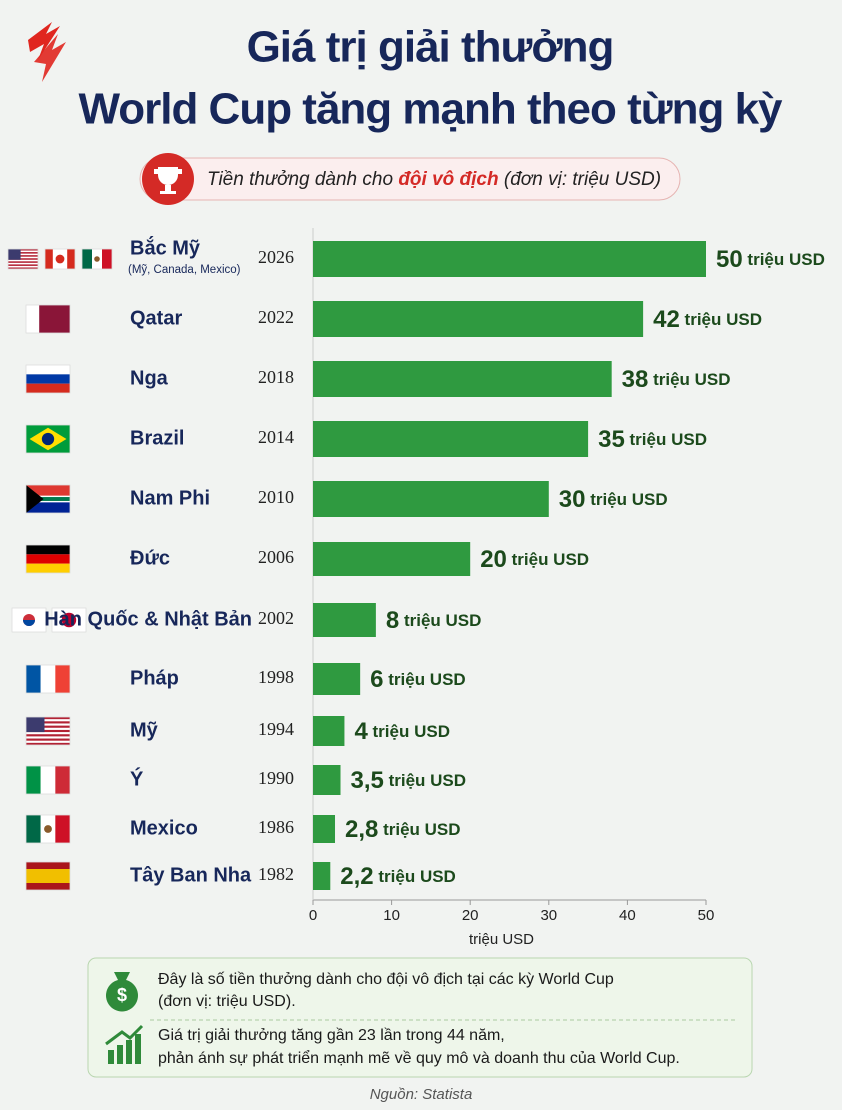 The width and height of the screenshot is (842, 1110). What do you see at coordinates (418, 679) in the screenshot?
I see `value-label: 6 triệu USD` at bounding box center [418, 679].